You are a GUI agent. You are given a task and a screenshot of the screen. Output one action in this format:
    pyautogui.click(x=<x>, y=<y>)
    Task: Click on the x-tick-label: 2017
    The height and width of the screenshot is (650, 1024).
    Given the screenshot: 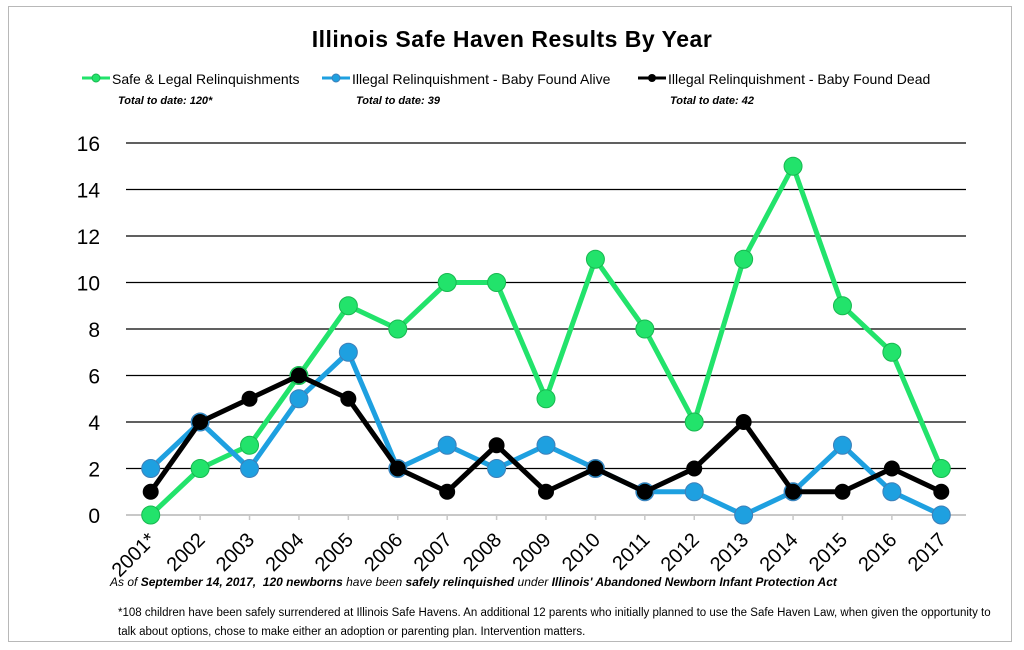 What is the action you would take?
    pyautogui.click(x=927, y=552)
    